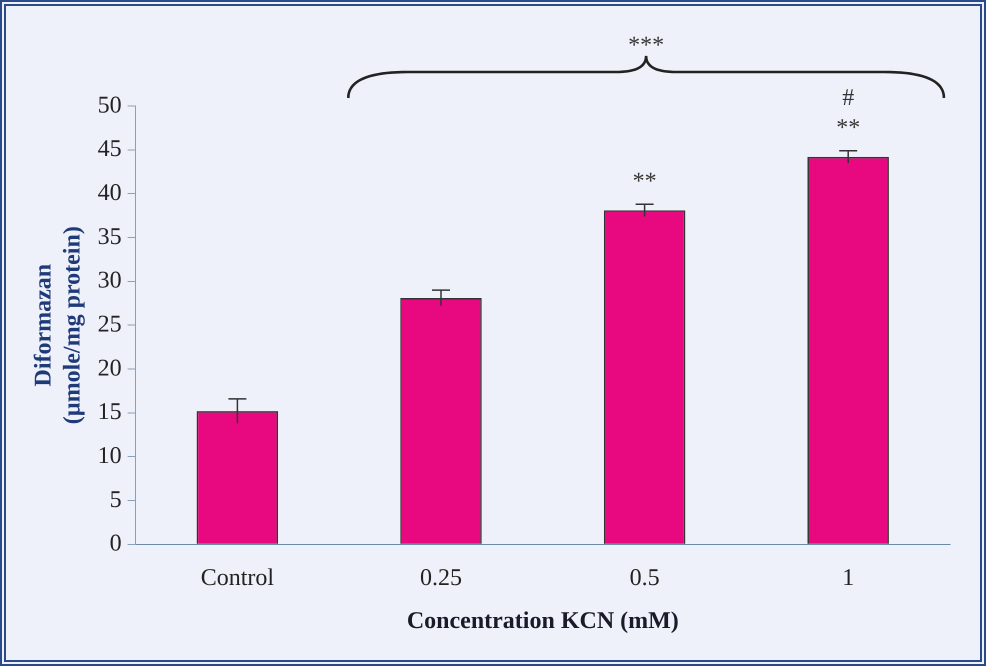 The image size is (986, 666). I want to click on y-tick-label: 0, so click(116, 543).